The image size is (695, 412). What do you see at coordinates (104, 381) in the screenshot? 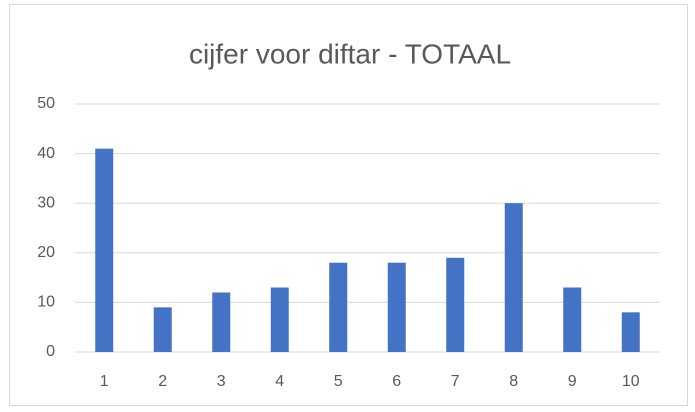
I see `x-tick-label: 1` at bounding box center [104, 381].